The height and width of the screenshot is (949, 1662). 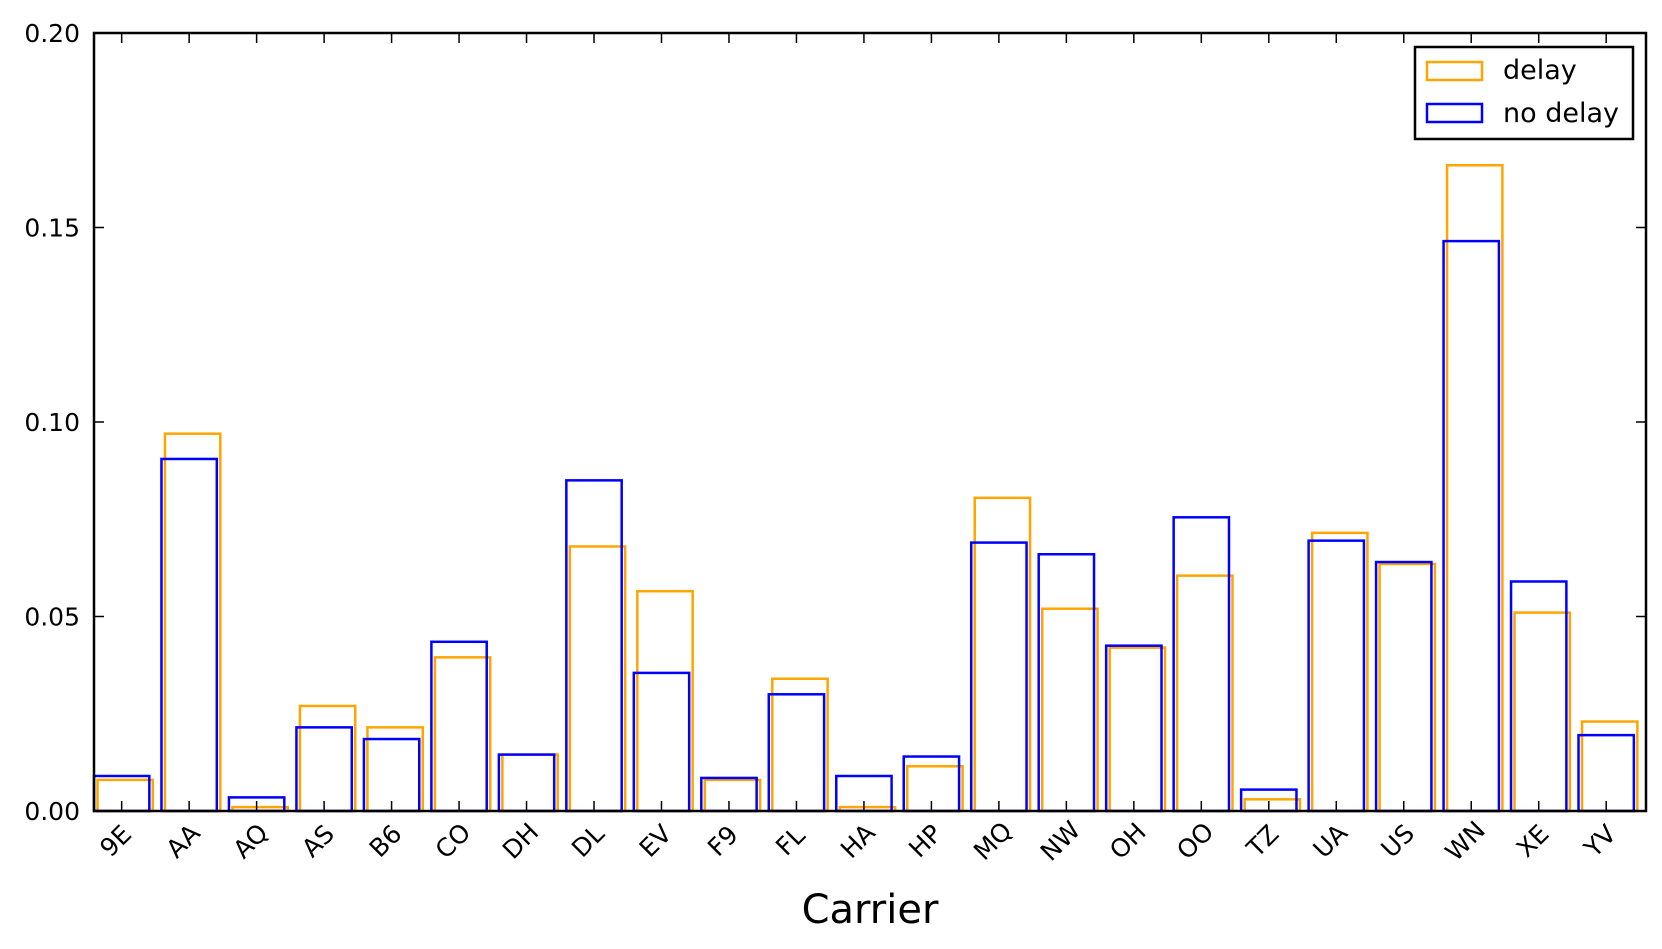 I want to click on x-tick-label: AQ, so click(x=251, y=841).